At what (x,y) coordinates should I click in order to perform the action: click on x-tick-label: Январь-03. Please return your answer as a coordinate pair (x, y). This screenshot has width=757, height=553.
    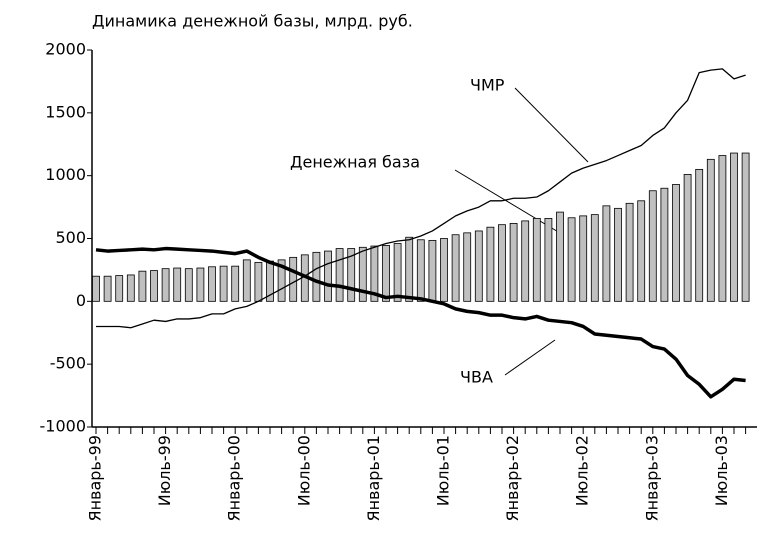
    Looking at the image, I should click on (651, 478).